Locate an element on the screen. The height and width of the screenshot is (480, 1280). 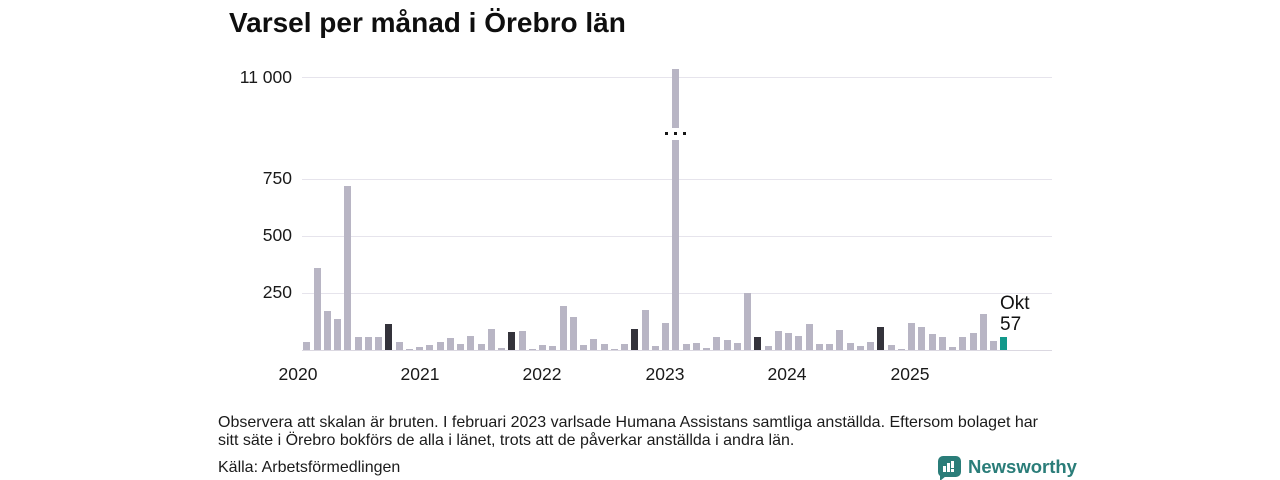
y-tick-label-11000: 11 000 is located at coordinates (265, 77).